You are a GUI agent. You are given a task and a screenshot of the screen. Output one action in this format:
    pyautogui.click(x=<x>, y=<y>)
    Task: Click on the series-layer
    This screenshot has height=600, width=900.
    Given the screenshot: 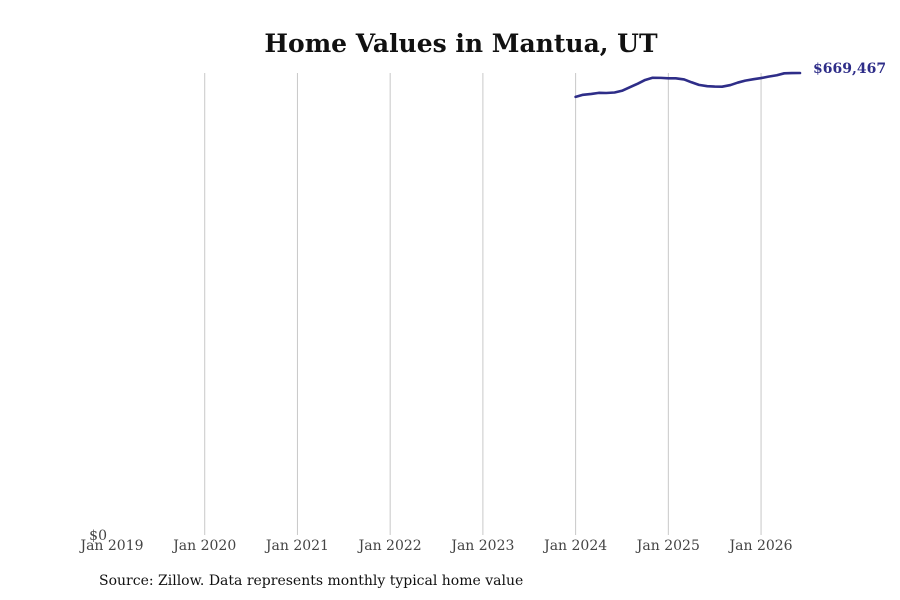 What is the action you would take?
    pyautogui.click(x=688, y=85)
    